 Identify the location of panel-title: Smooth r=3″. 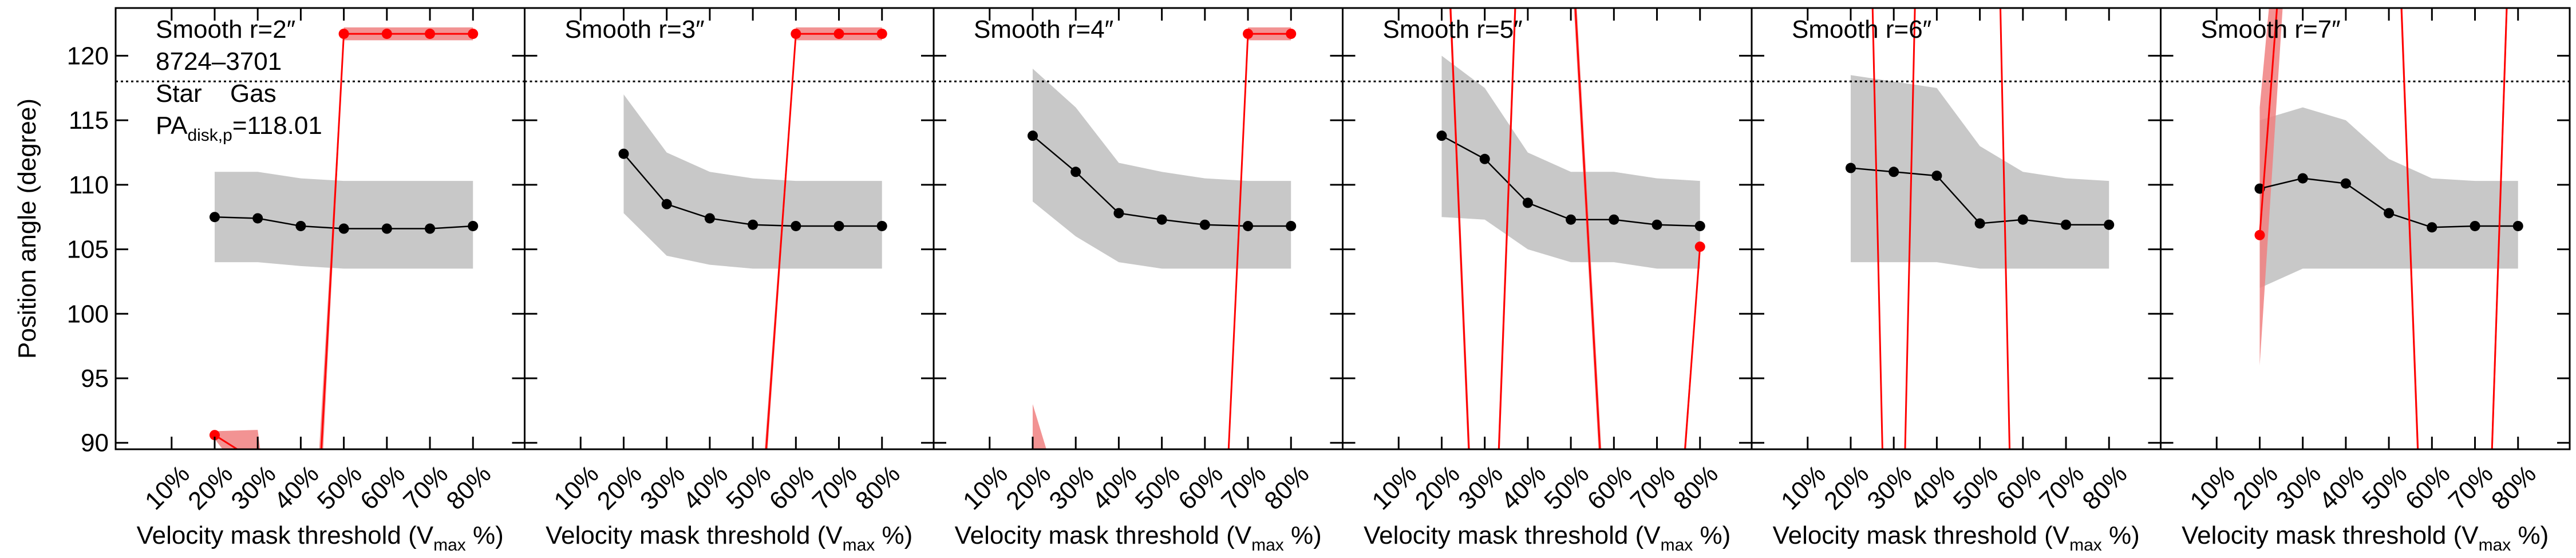
(635, 29).